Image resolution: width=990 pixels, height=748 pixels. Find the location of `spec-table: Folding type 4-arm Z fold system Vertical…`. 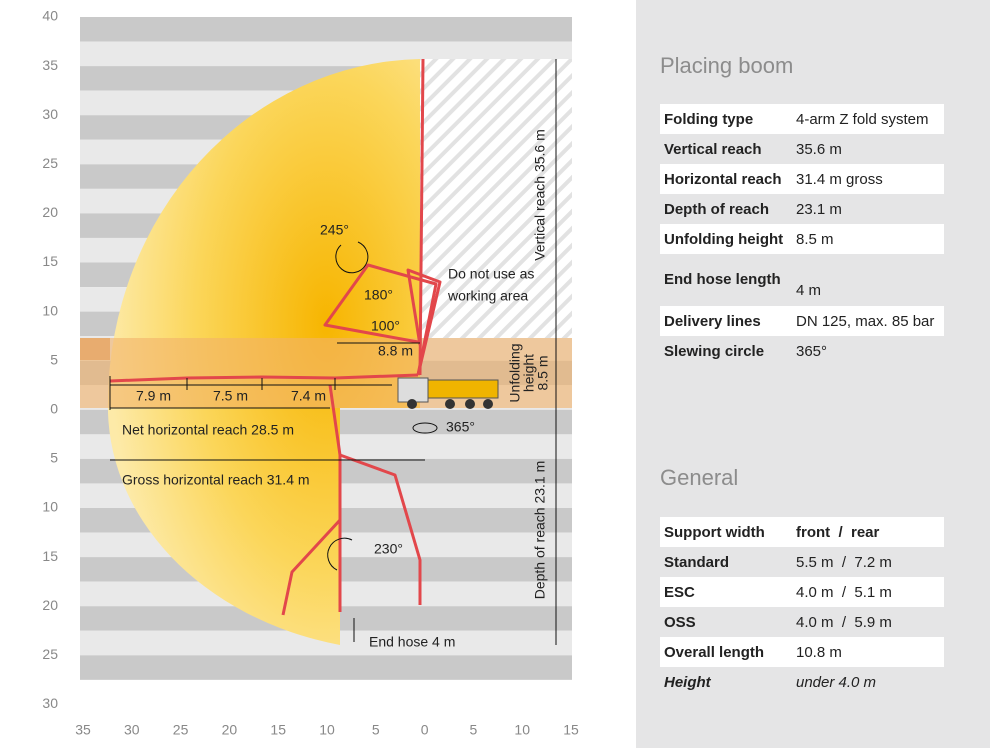

spec-table: Folding type 4-arm Z fold system Vertical… is located at coordinates (802, 235).